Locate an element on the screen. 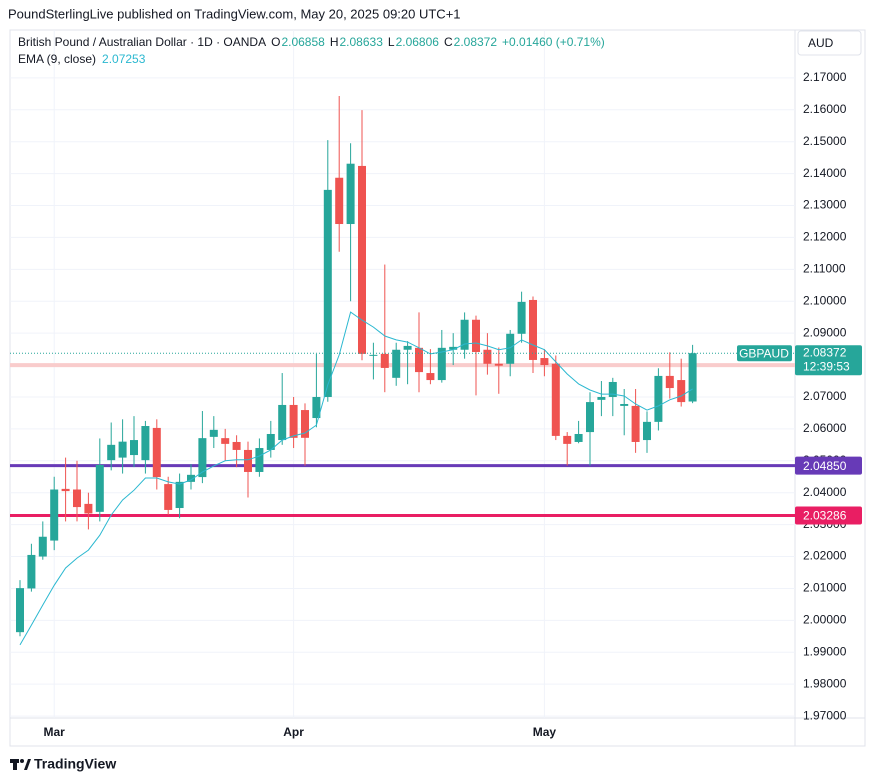 This screenshot has height=781, width=876. price-label-bg is located at coordinates (828, 360).